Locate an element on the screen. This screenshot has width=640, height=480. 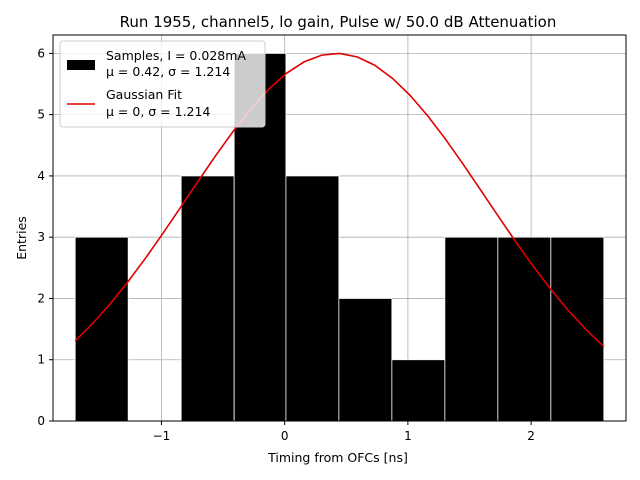
y-axis-label: Entries is located at coordinates (21, 238).